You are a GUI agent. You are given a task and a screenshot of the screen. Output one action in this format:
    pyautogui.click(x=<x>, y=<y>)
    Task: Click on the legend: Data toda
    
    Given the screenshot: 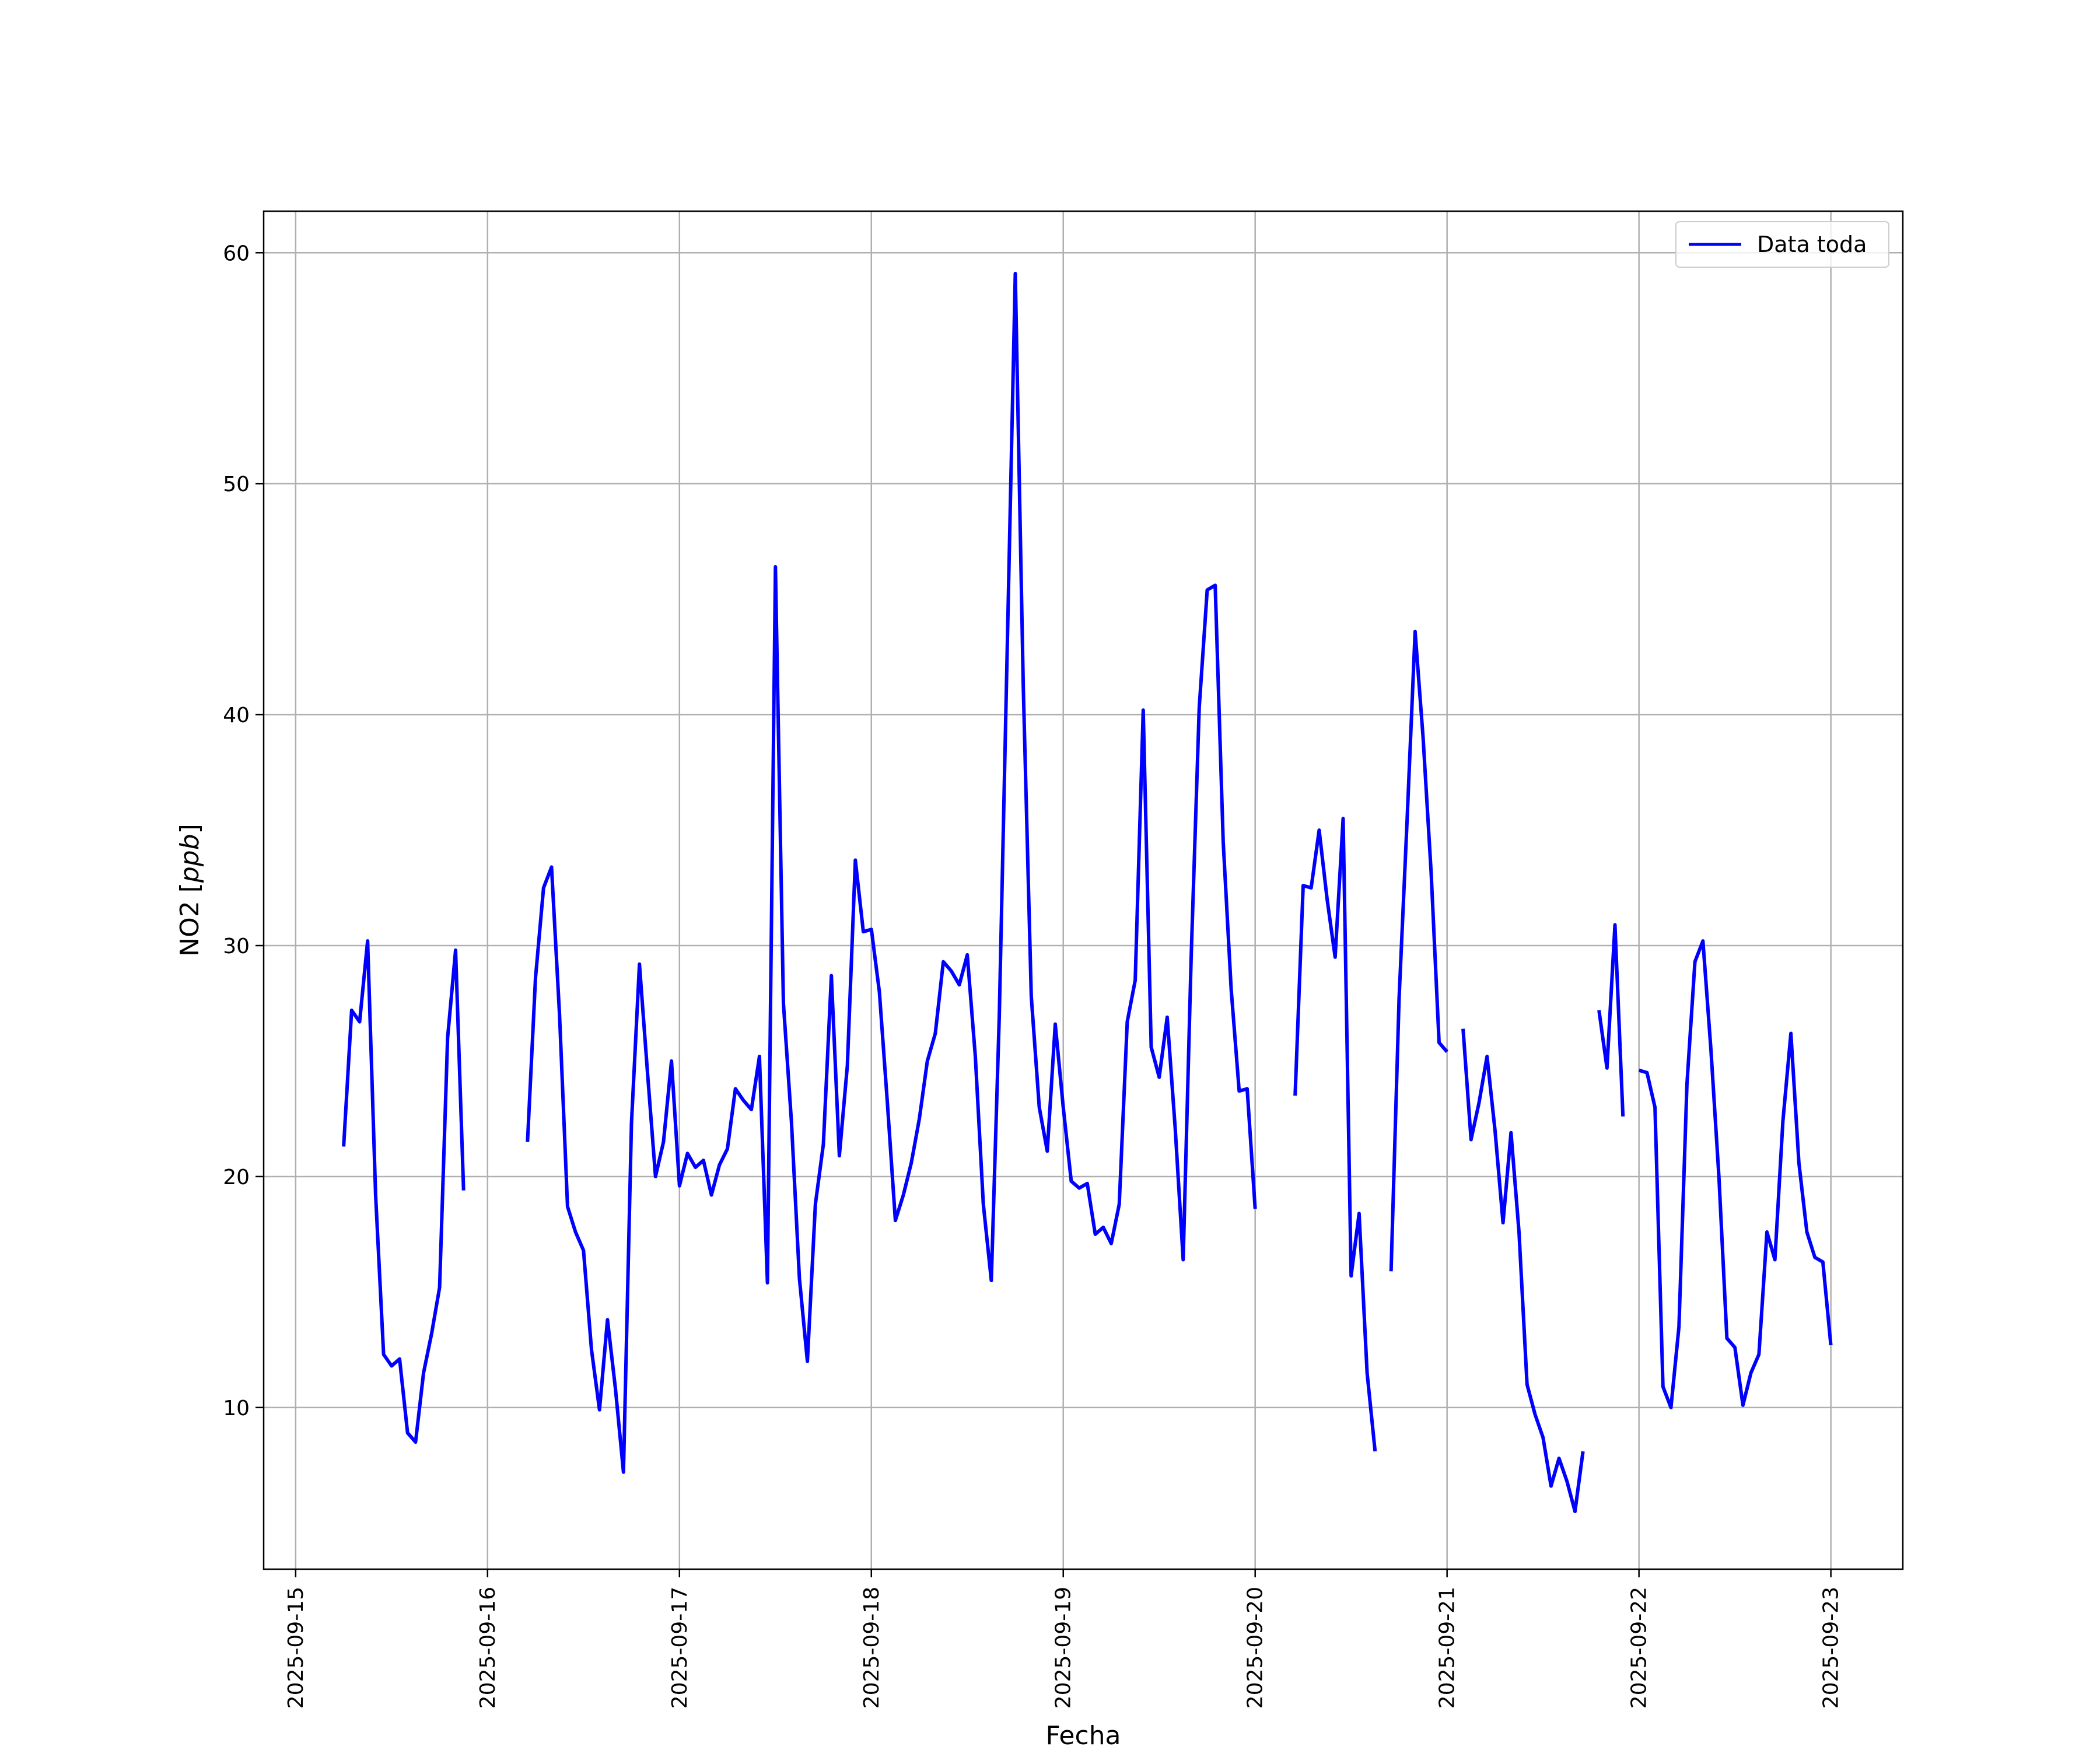 What is the action you would take?
    pyautogui.click(x=1782, y=244)
    